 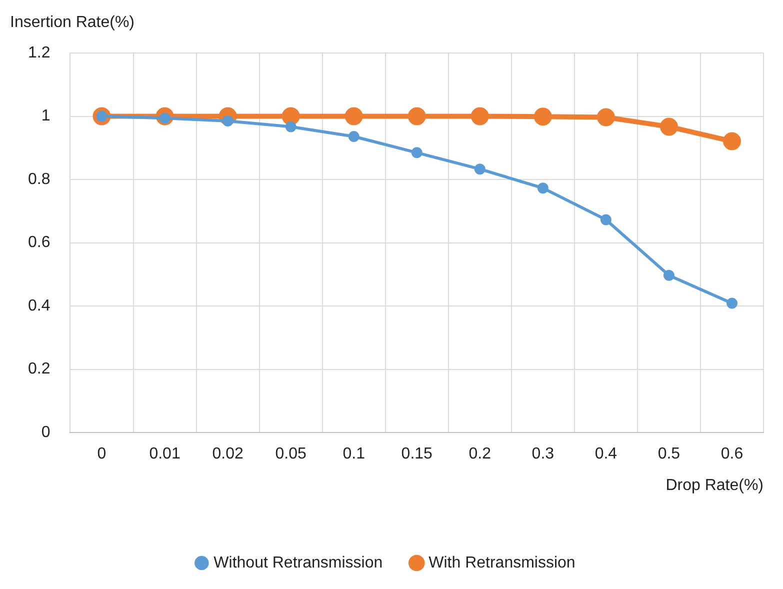 I want to click on x-tick-label: 0.3, so click(x=543, y=454).